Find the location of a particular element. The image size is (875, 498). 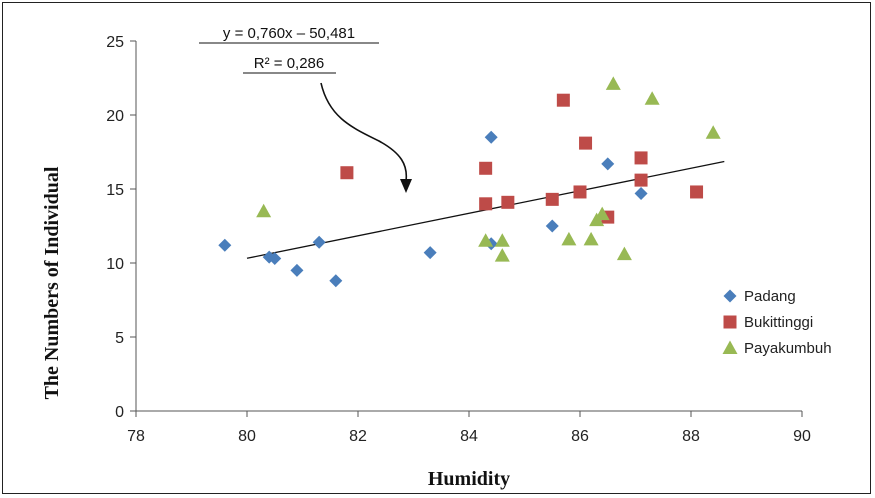

series-bukittinggi is located at coordinates (522, 158).